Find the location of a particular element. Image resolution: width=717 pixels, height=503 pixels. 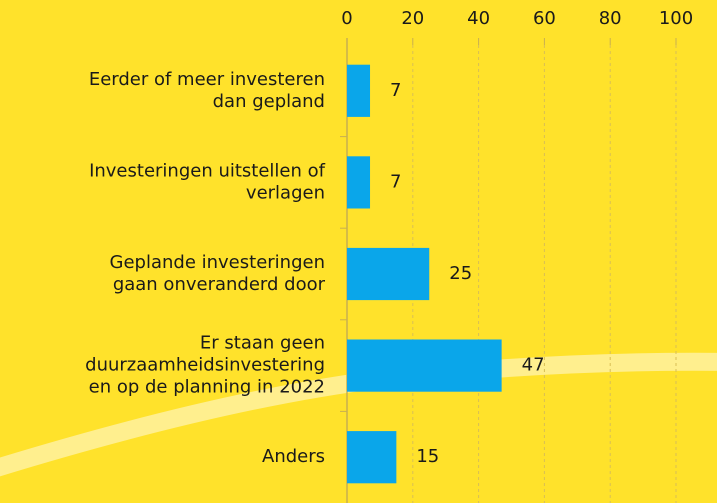

y-tick-label: Er staan geen is located at coordinates (262, 343).